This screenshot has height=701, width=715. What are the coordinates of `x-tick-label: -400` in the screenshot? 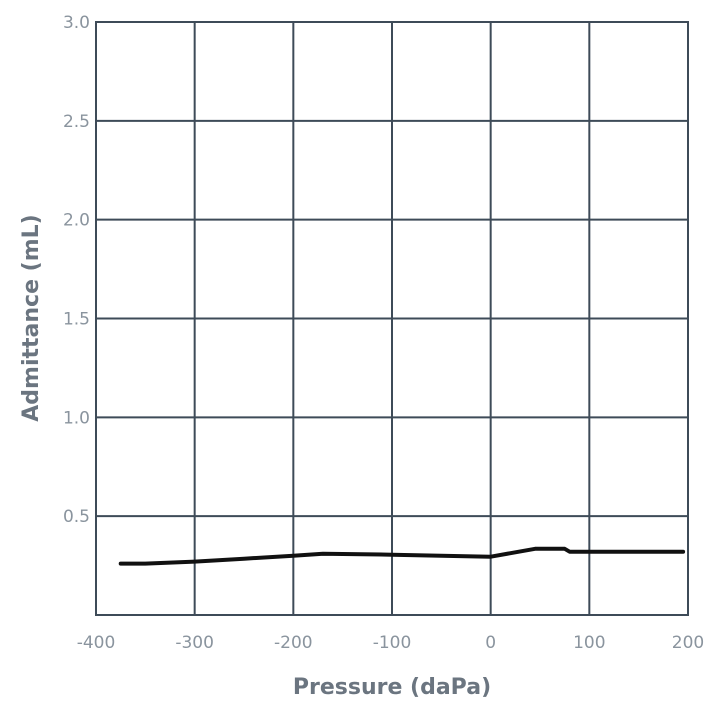 It's located at (96, 643).